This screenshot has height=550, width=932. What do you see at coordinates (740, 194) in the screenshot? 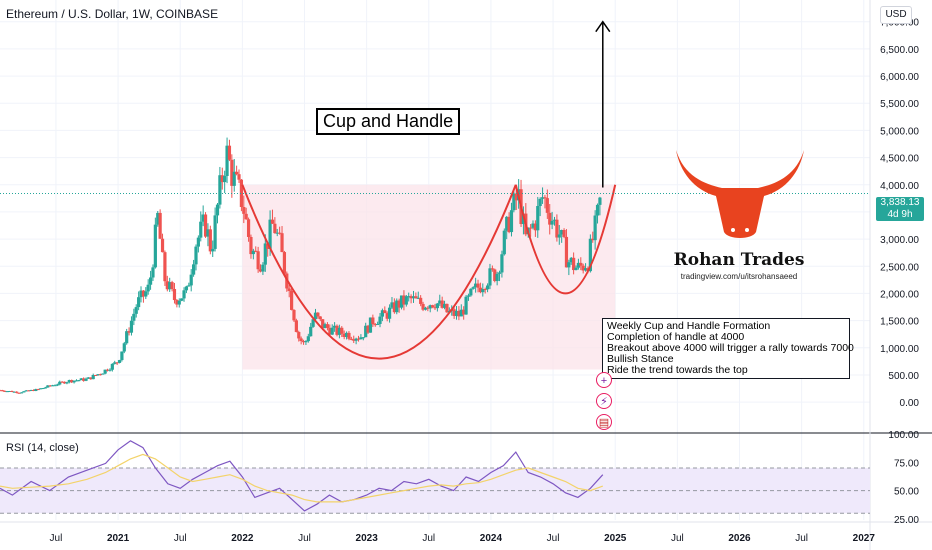
I see `bull-head-logo` at bounding box center [740, 194].